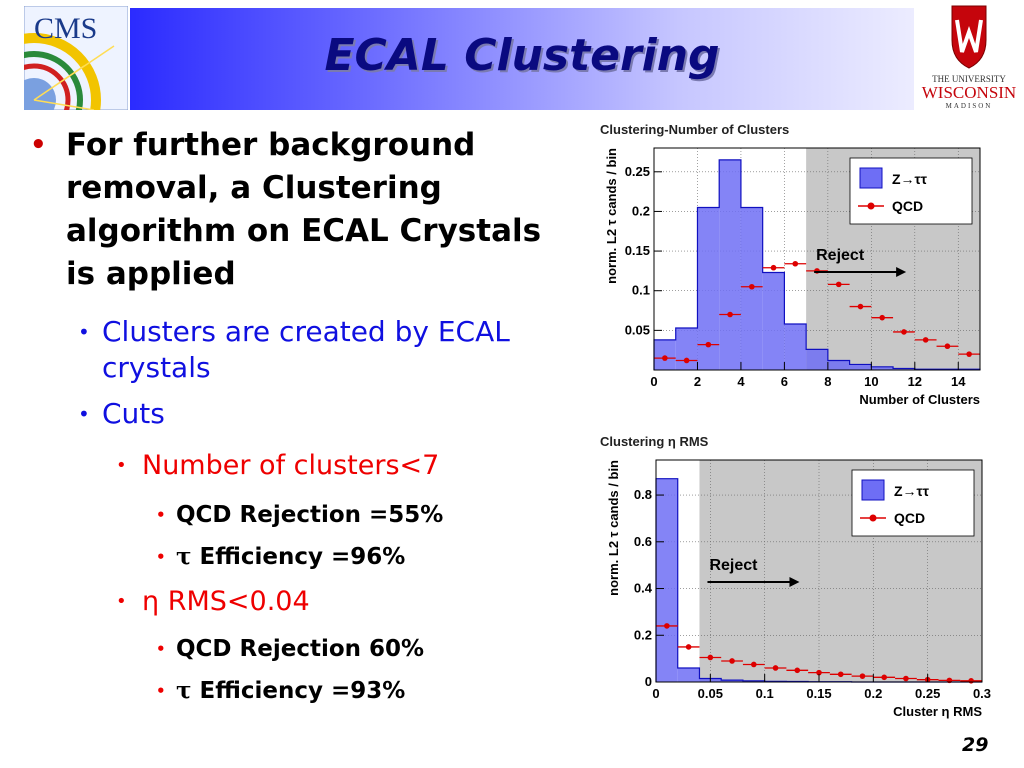 This screenshot has height=768, width=1024. What do you see at coordinates (611, 216) in the screenshot?
I see `chart1-ylabel: norm. L2 τ cands / bin` at bounding box center [611, 216].